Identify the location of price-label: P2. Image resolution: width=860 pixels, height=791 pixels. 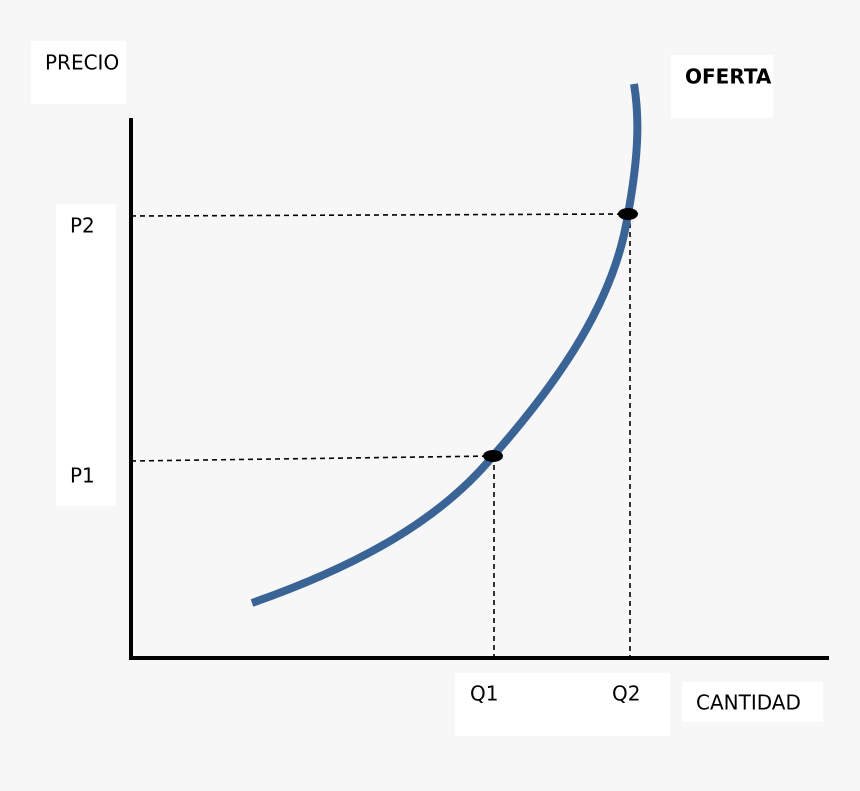
(82, 226).